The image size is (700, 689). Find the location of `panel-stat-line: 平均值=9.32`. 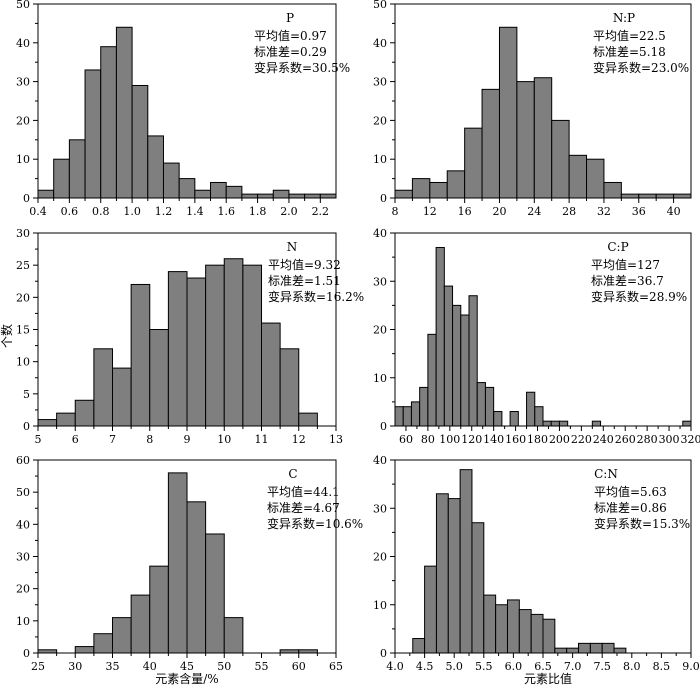

panel-stat-line: 平均值=9.32 is located at coordinates (304, 264).